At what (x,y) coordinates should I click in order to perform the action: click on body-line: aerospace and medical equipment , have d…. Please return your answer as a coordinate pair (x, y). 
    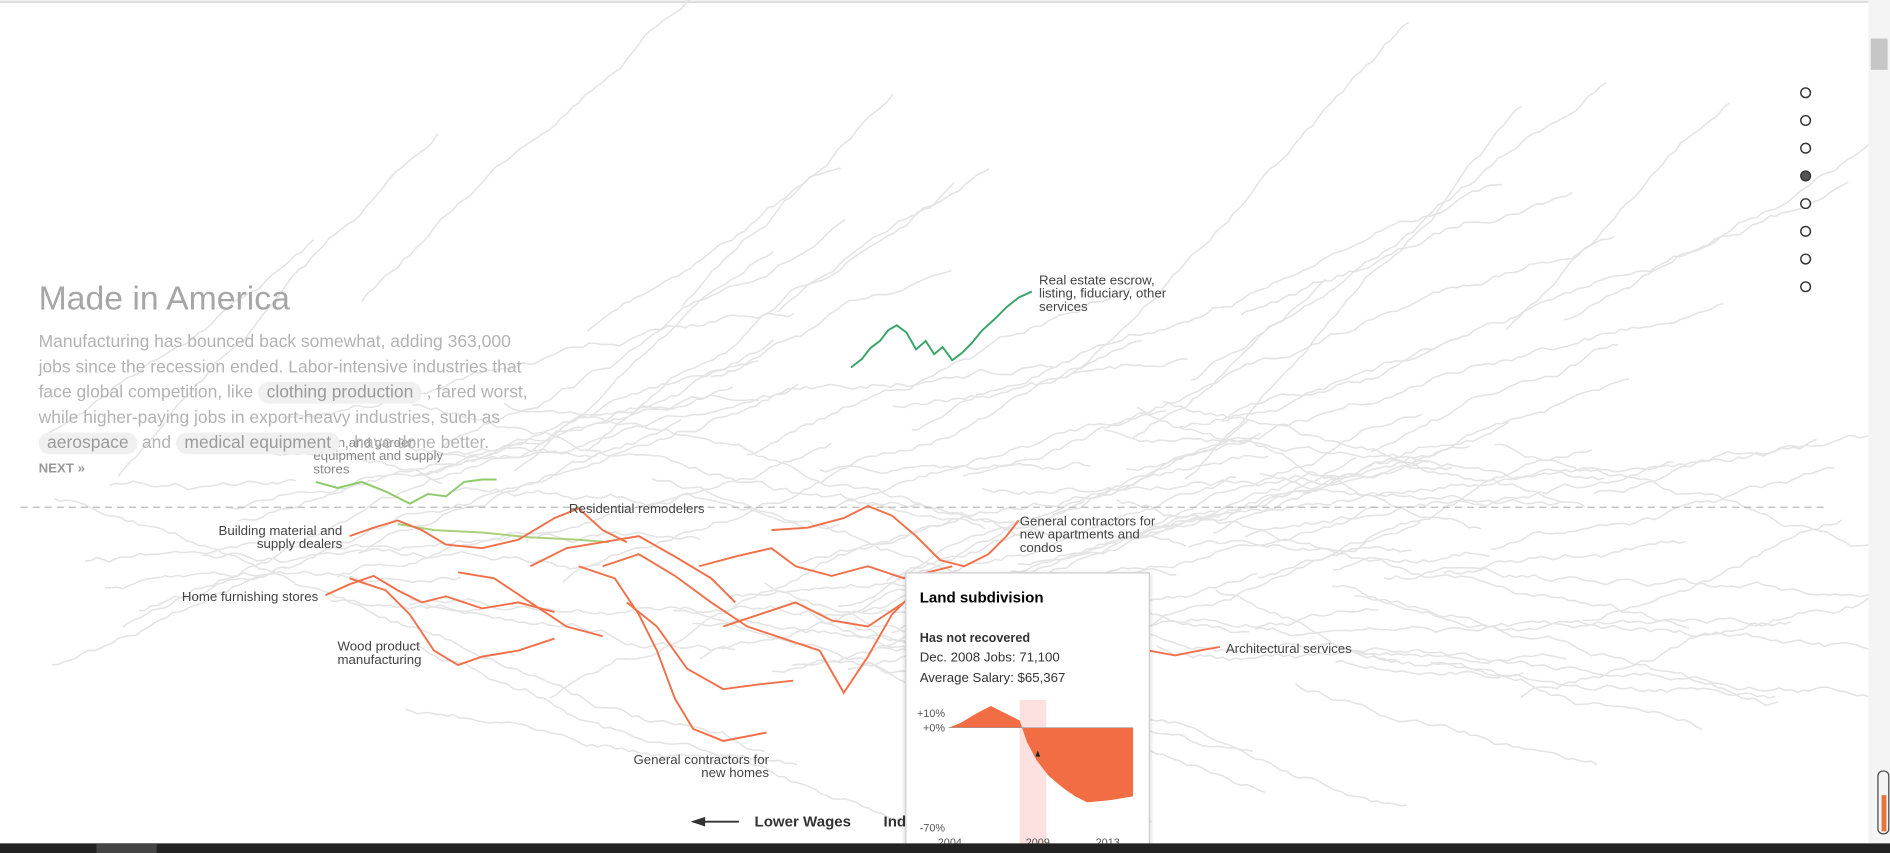
    Looking at the image, I should click on (303, 443).